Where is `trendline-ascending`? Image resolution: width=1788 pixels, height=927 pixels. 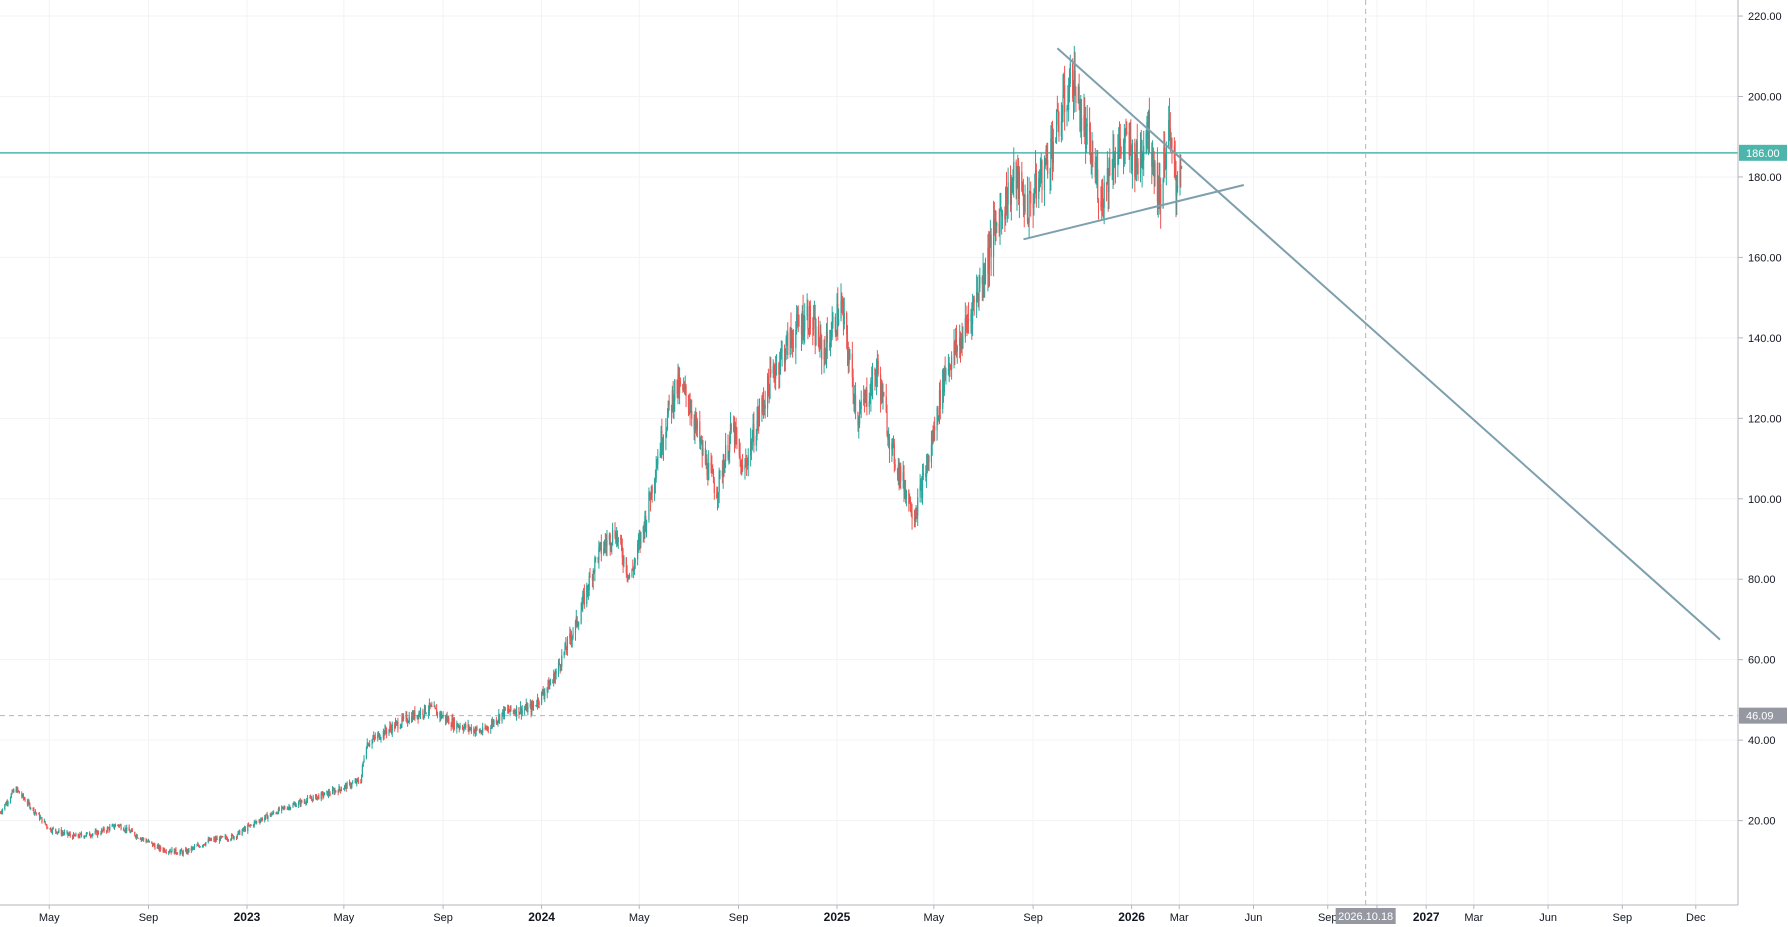
trendline-ascending is located at coordinates (1134, 212).